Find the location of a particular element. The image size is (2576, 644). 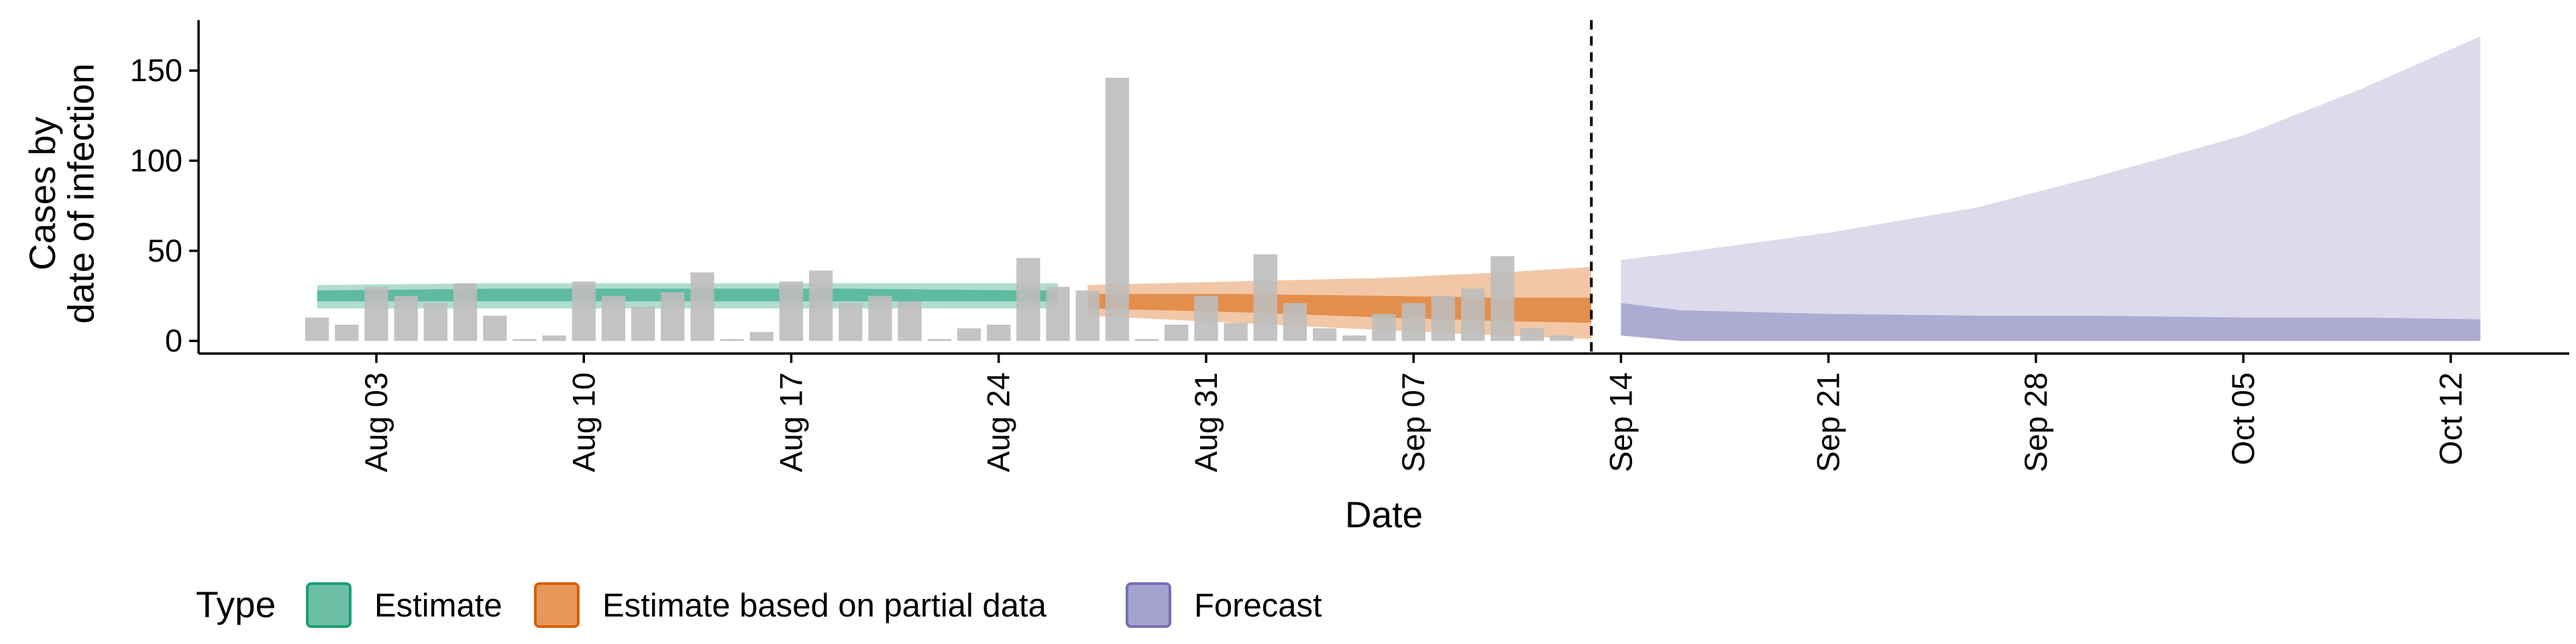

y-tick-label: 0 is located at coordinates (173, 340).